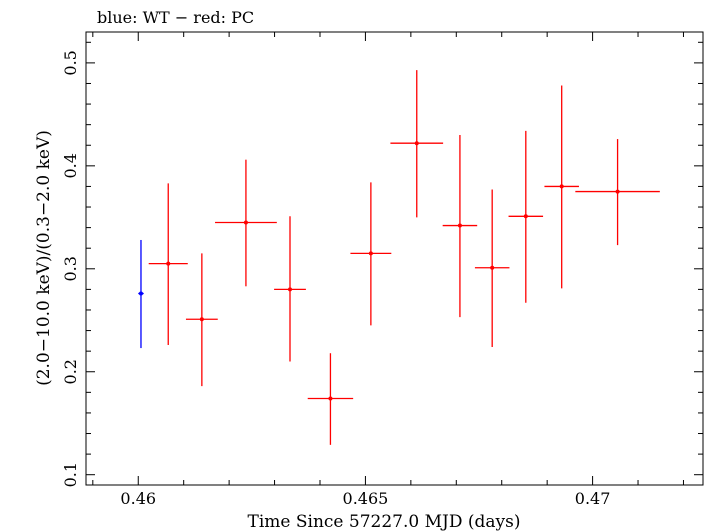 This screenshot has width=705, height=532. I want to click on x-tick-label: 0.46, so click(138, 498).